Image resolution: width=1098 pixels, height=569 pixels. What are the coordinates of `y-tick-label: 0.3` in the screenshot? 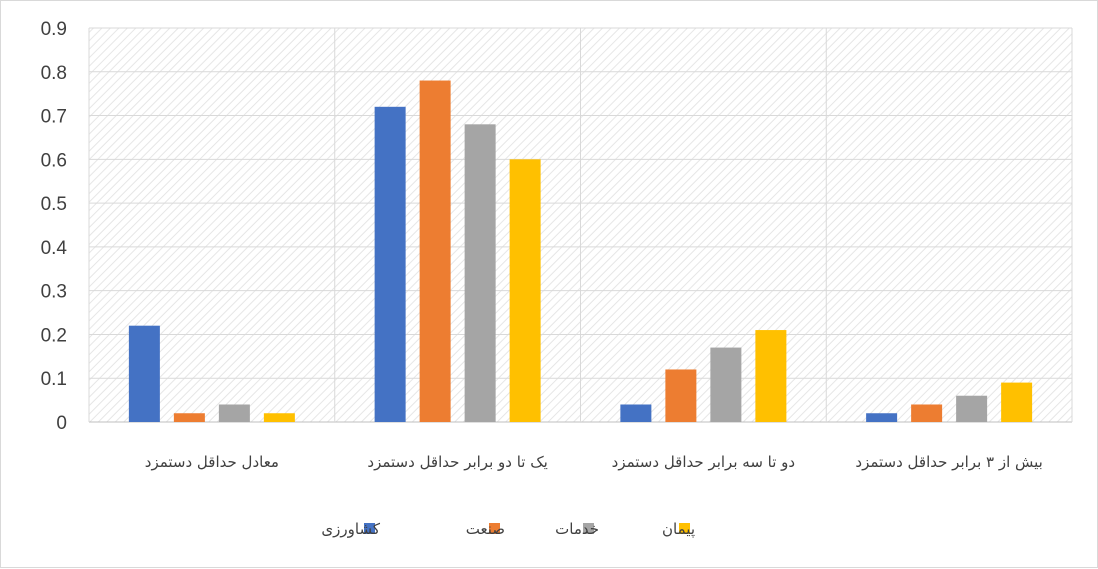 It's located at (54, 292).